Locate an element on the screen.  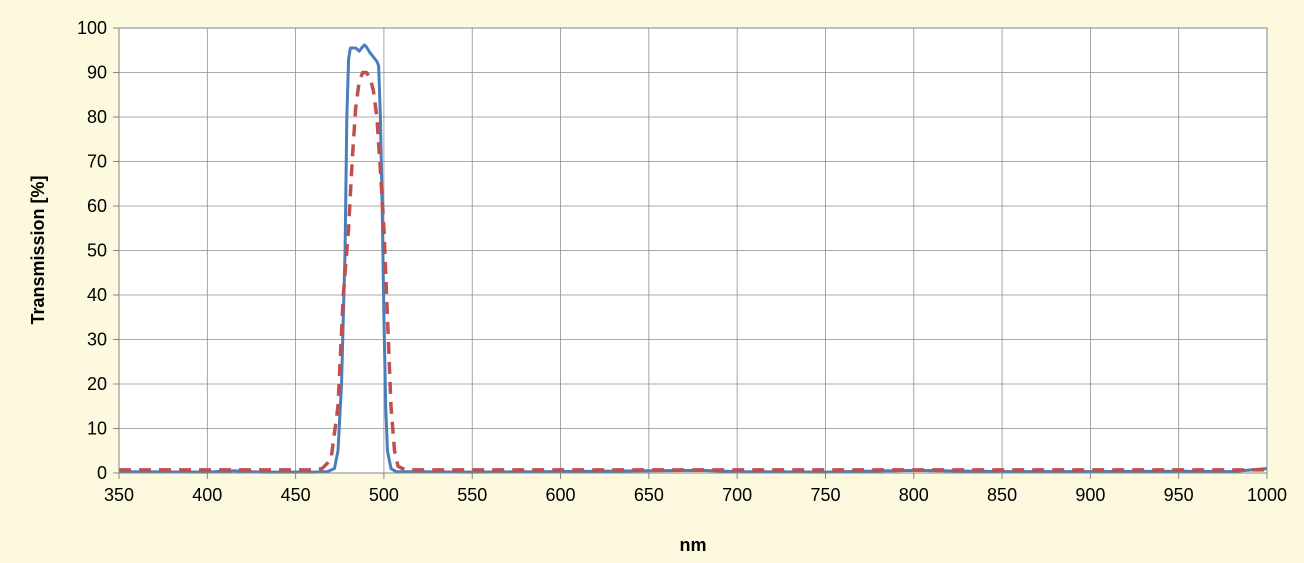
x-tick-label: 1000 is located at coordinates (1267, 495).